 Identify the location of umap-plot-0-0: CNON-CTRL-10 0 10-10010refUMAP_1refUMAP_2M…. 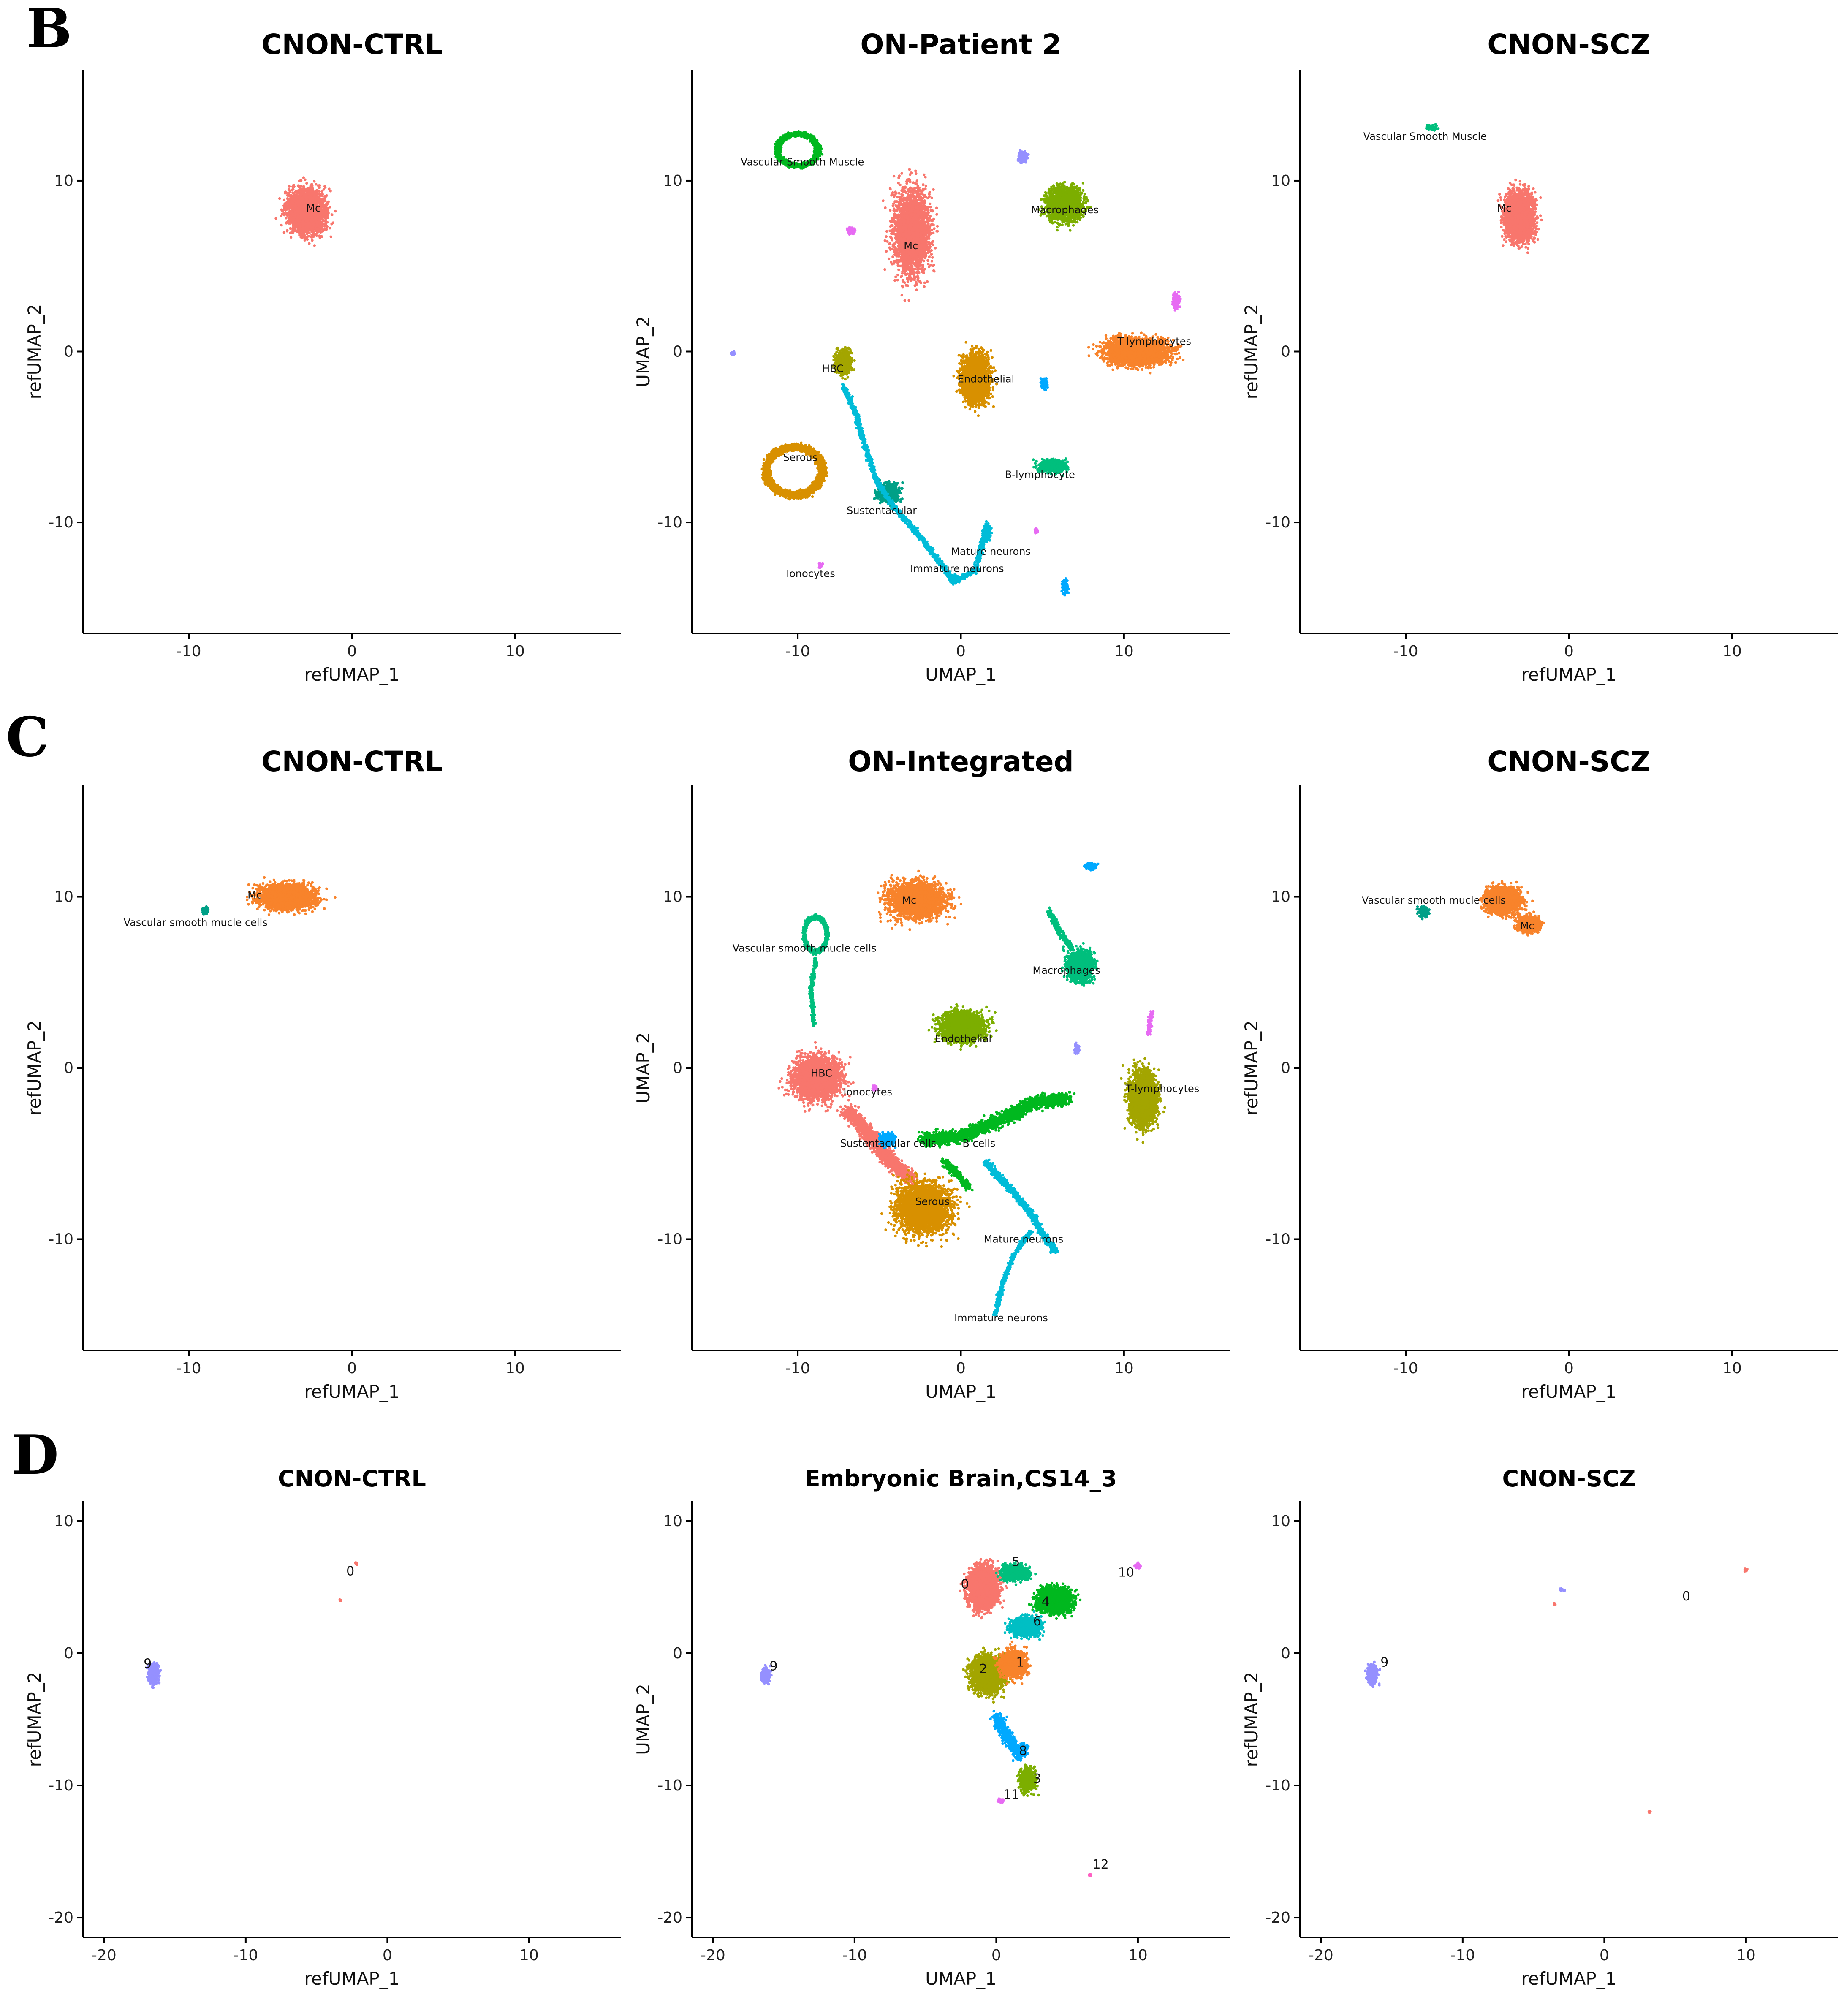
(322, 356).